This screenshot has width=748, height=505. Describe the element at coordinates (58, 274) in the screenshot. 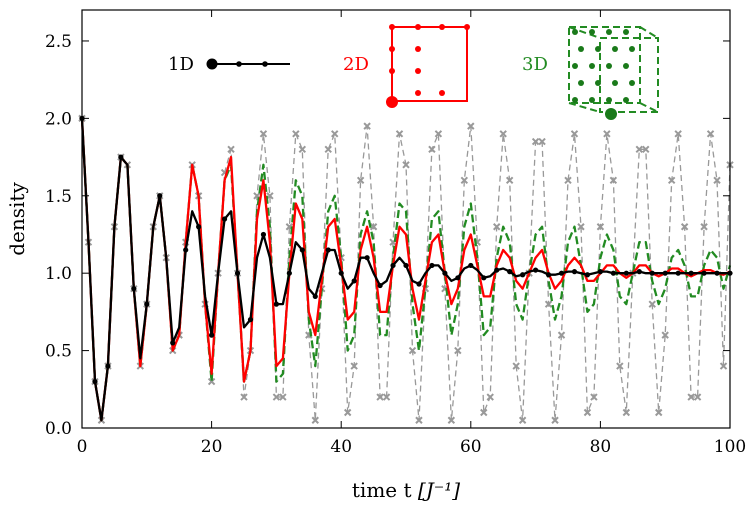

I see `y-tick-label: 1.0` at that location.